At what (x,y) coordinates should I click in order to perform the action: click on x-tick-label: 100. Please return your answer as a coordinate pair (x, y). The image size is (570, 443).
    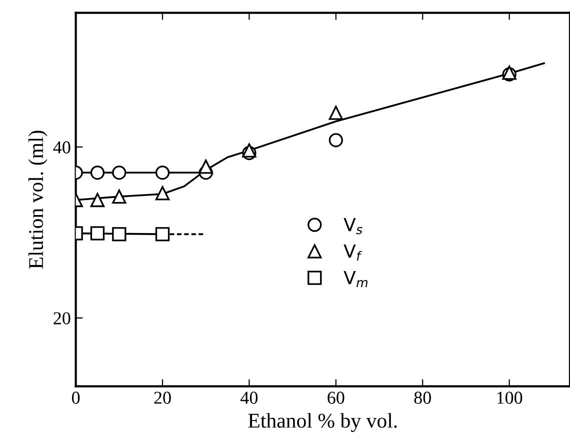
    Looking at the image, I should click on (509, 398).